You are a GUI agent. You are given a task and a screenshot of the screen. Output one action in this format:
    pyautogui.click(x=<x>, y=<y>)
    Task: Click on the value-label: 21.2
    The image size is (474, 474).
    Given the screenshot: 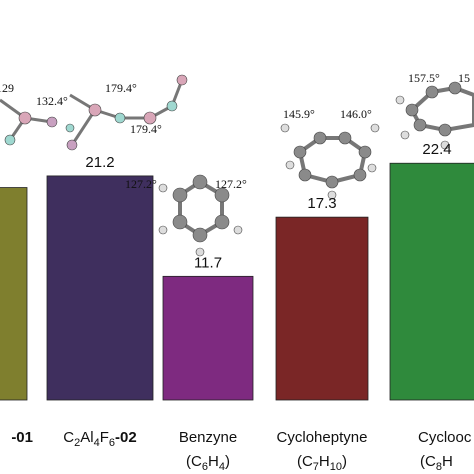 What is the action you would take?
    pyautogui.click(x=99, y=162)
    